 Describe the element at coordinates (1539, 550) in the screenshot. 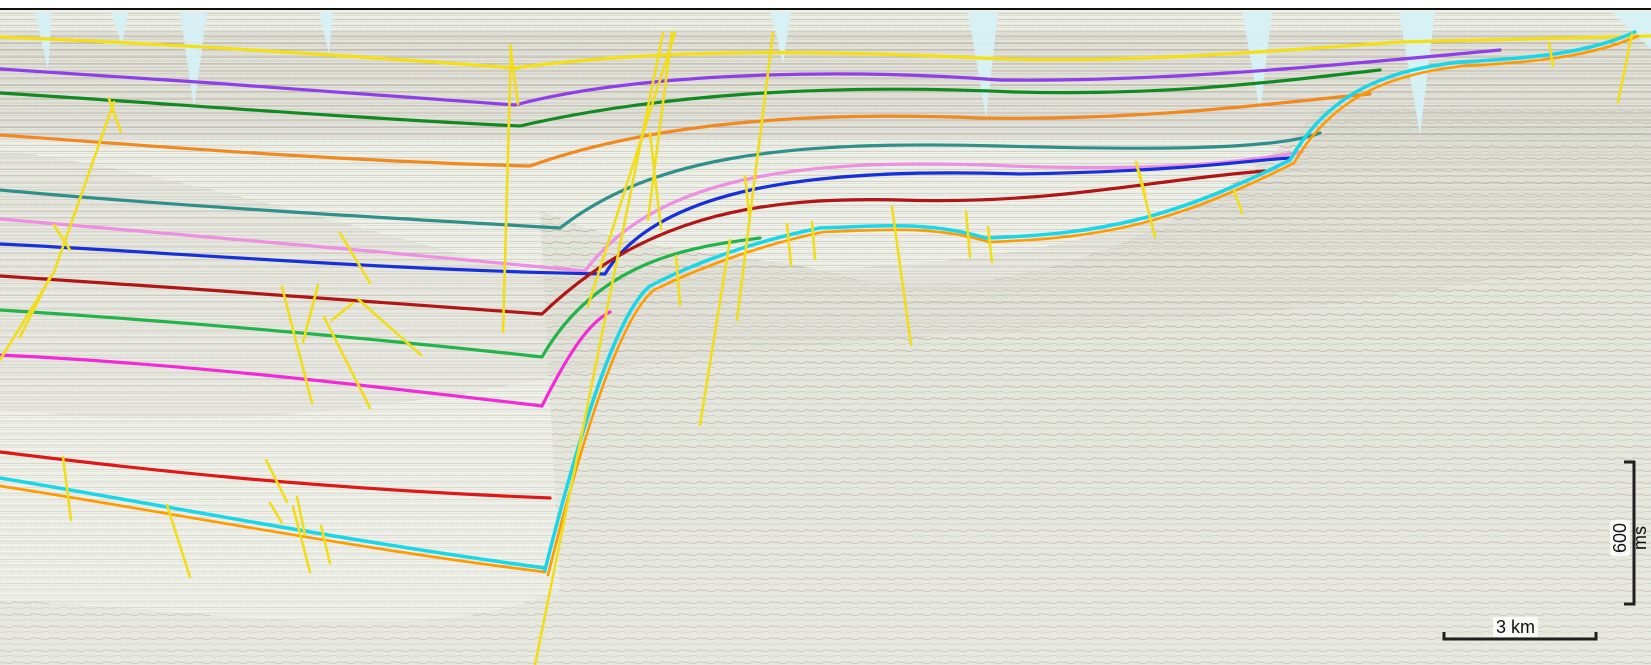

I see `scale-bars` at that location.